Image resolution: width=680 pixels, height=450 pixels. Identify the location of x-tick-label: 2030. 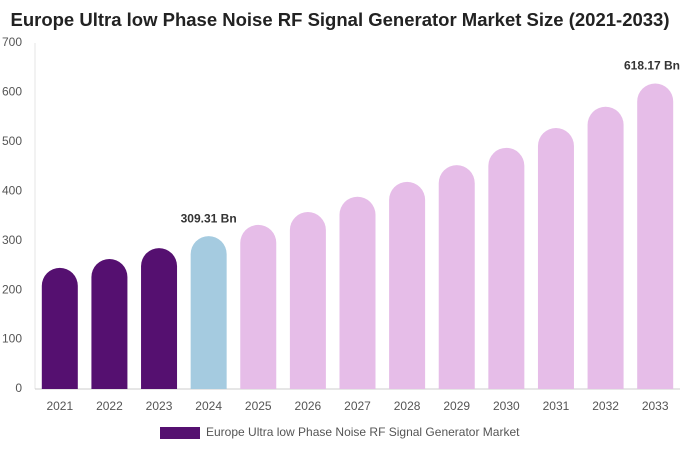
(506, 406).